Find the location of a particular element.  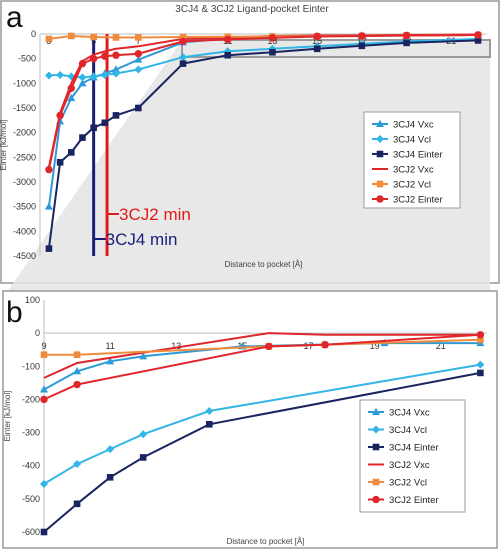

legend-a is located at coordinates (412, 160).